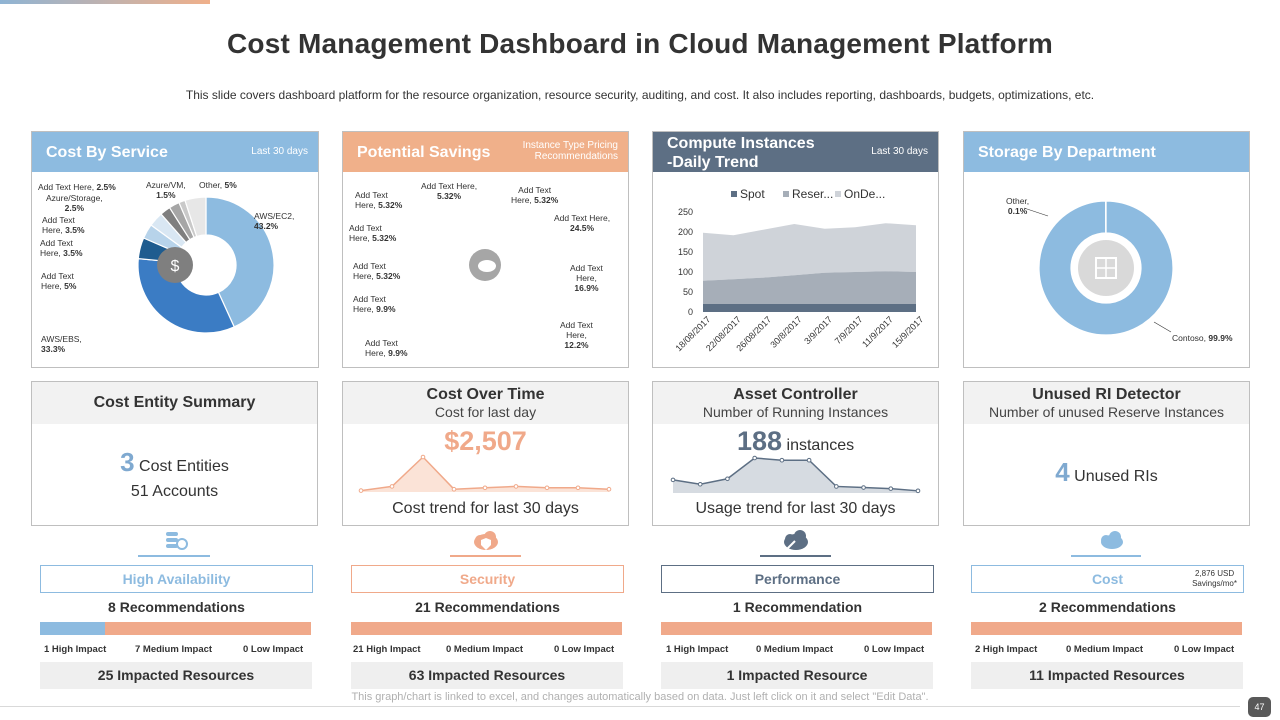 Image resolution: width=1280 pixels, height=720 pixels. Describe the element at coordinates (1106, 628) in the screenshot. I see `cost-impact-bar-fill` at that location.